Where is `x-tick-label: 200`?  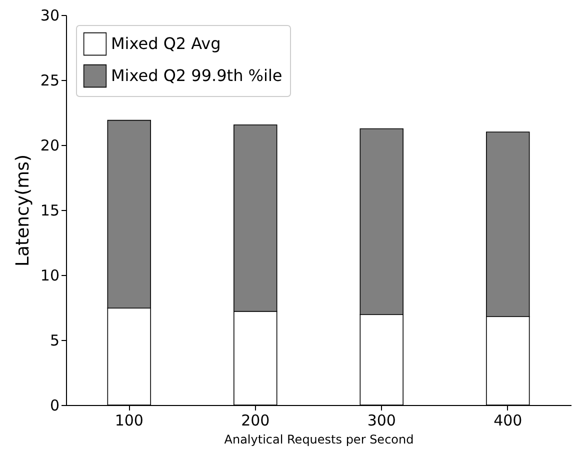
x-tick-label: 200 is located at coordinates (255, 421).